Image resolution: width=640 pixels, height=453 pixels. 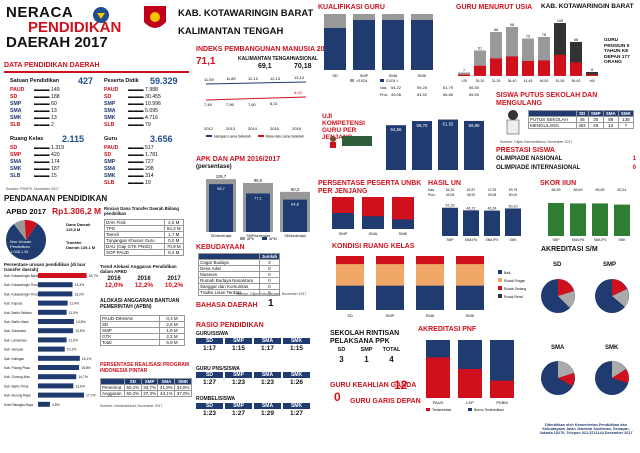 I want to click on list-item-value: ▬▬▬ 2, so click(x=44, y=125).